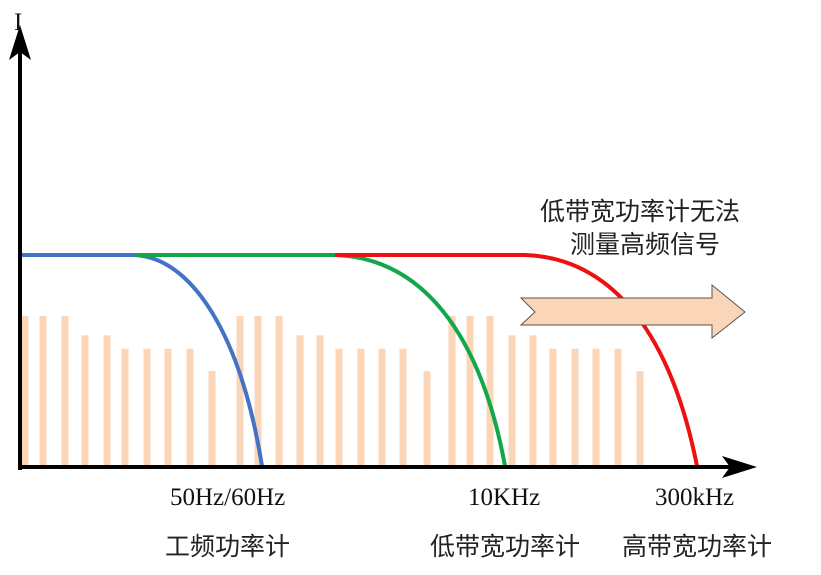  I want to click on arrow-shape, so click(632, 311).